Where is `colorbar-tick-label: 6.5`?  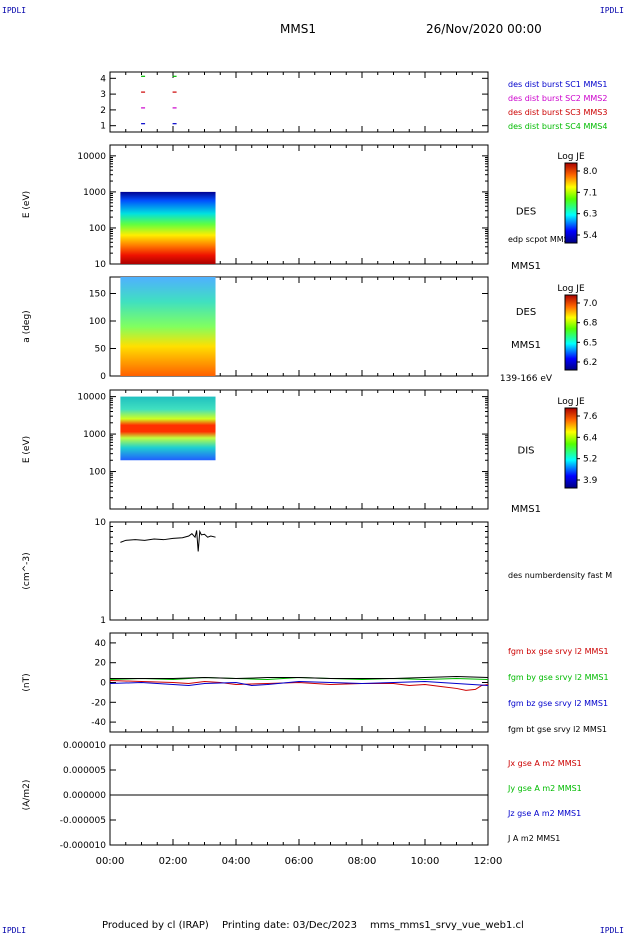 colorbar-tick-label: 6.5 is located at coordinates (590, 343).